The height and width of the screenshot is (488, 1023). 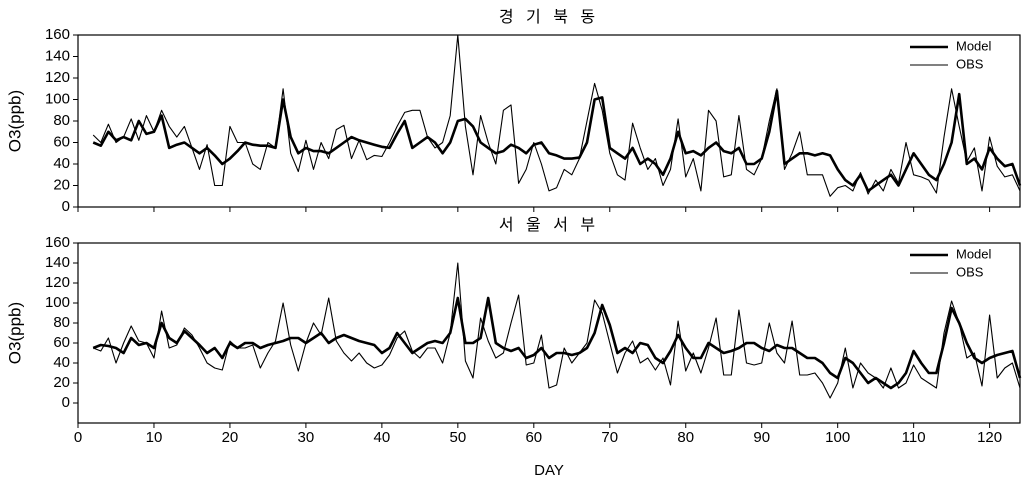 I want to click on x-tick-label: 100, so click(x=837, y=437).